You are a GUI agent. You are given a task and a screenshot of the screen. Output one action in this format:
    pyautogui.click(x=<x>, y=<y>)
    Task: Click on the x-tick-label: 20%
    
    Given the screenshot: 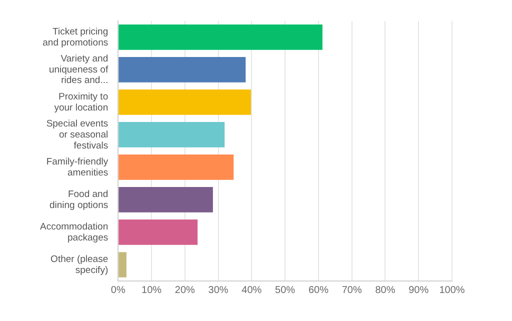 What is the action you would take?
    pyautogui.click(x=185, y=290)
    